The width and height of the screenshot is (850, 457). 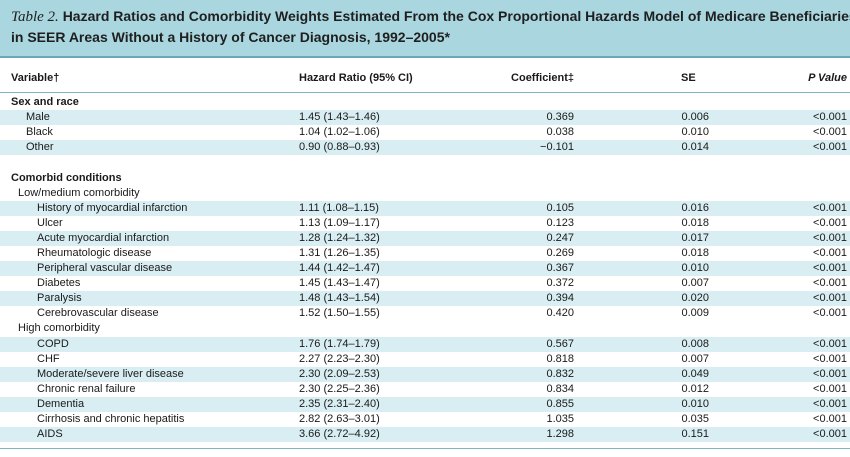 What do you see at coordinates (339, 404) in the screenshot?
I see `cell-hazard-ratio: 2.35 (2.31–2.40)` at bounding box center [339, 404].